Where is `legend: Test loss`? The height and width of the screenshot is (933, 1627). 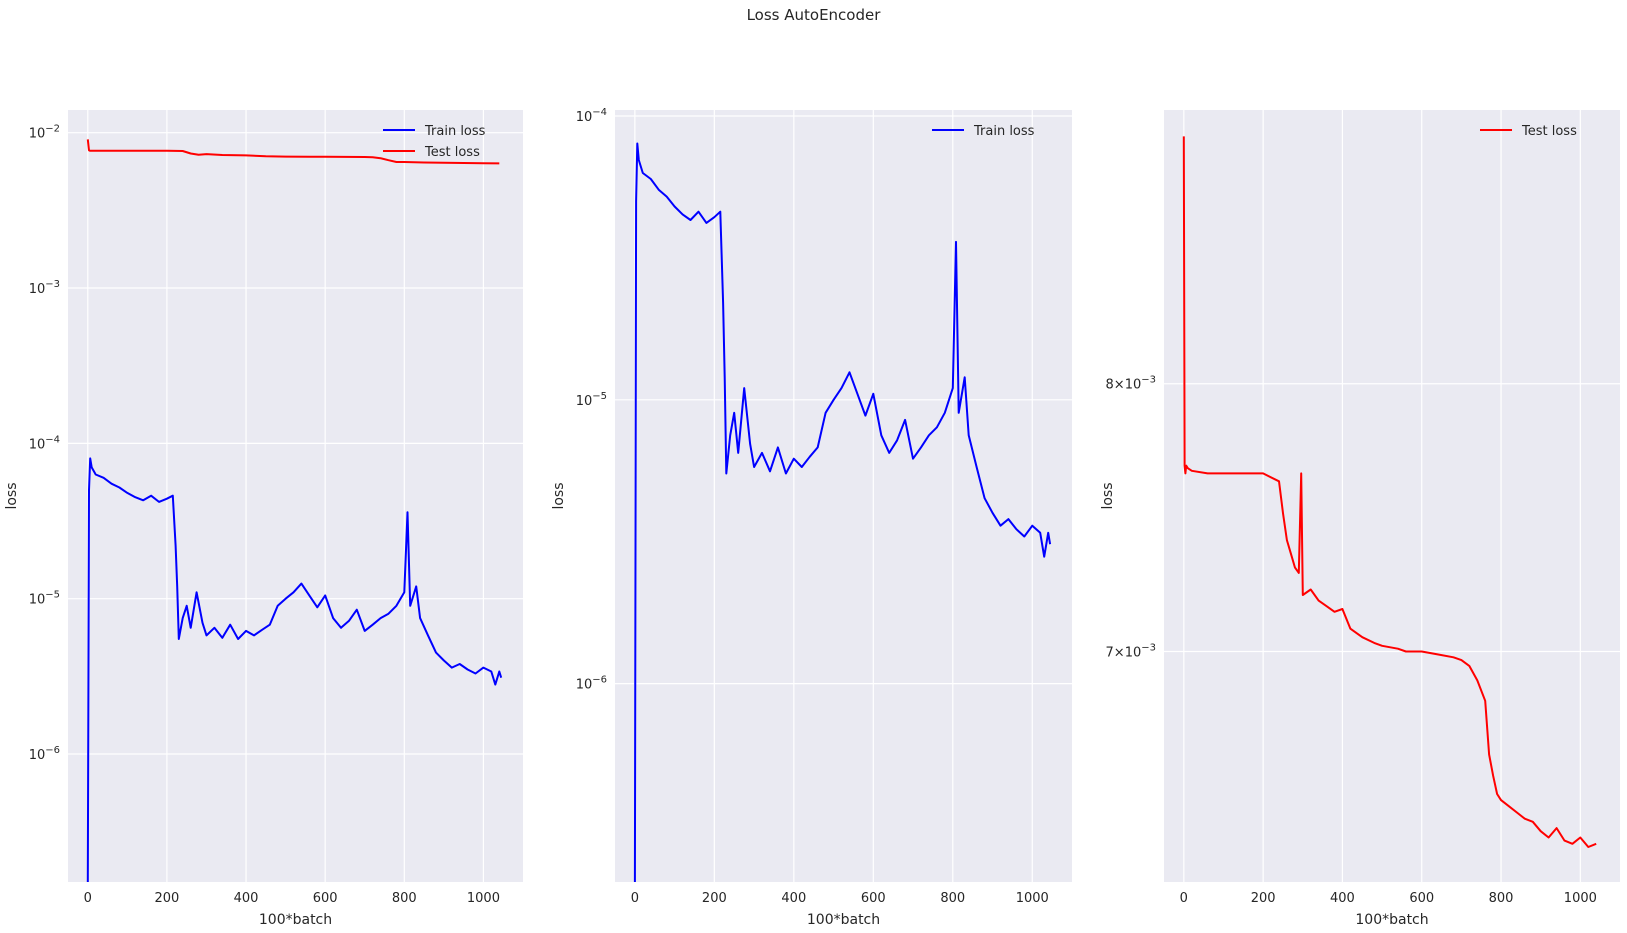 legend: Test loss is located at coordinates (1528, 131).